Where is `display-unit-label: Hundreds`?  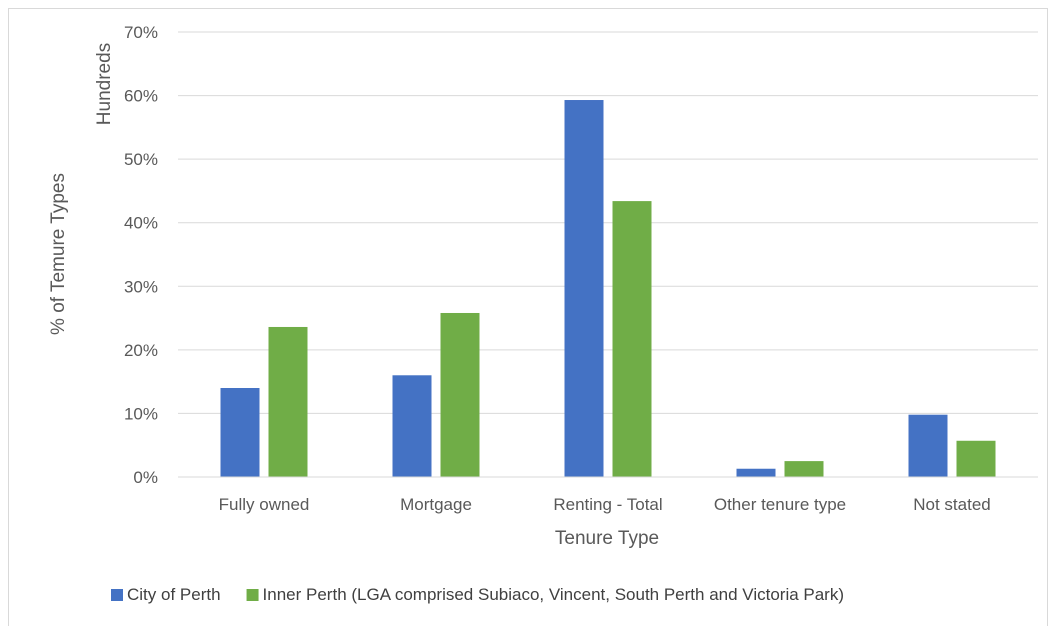
display-unit-label: Hundreds is located at coordinates (104, 84).